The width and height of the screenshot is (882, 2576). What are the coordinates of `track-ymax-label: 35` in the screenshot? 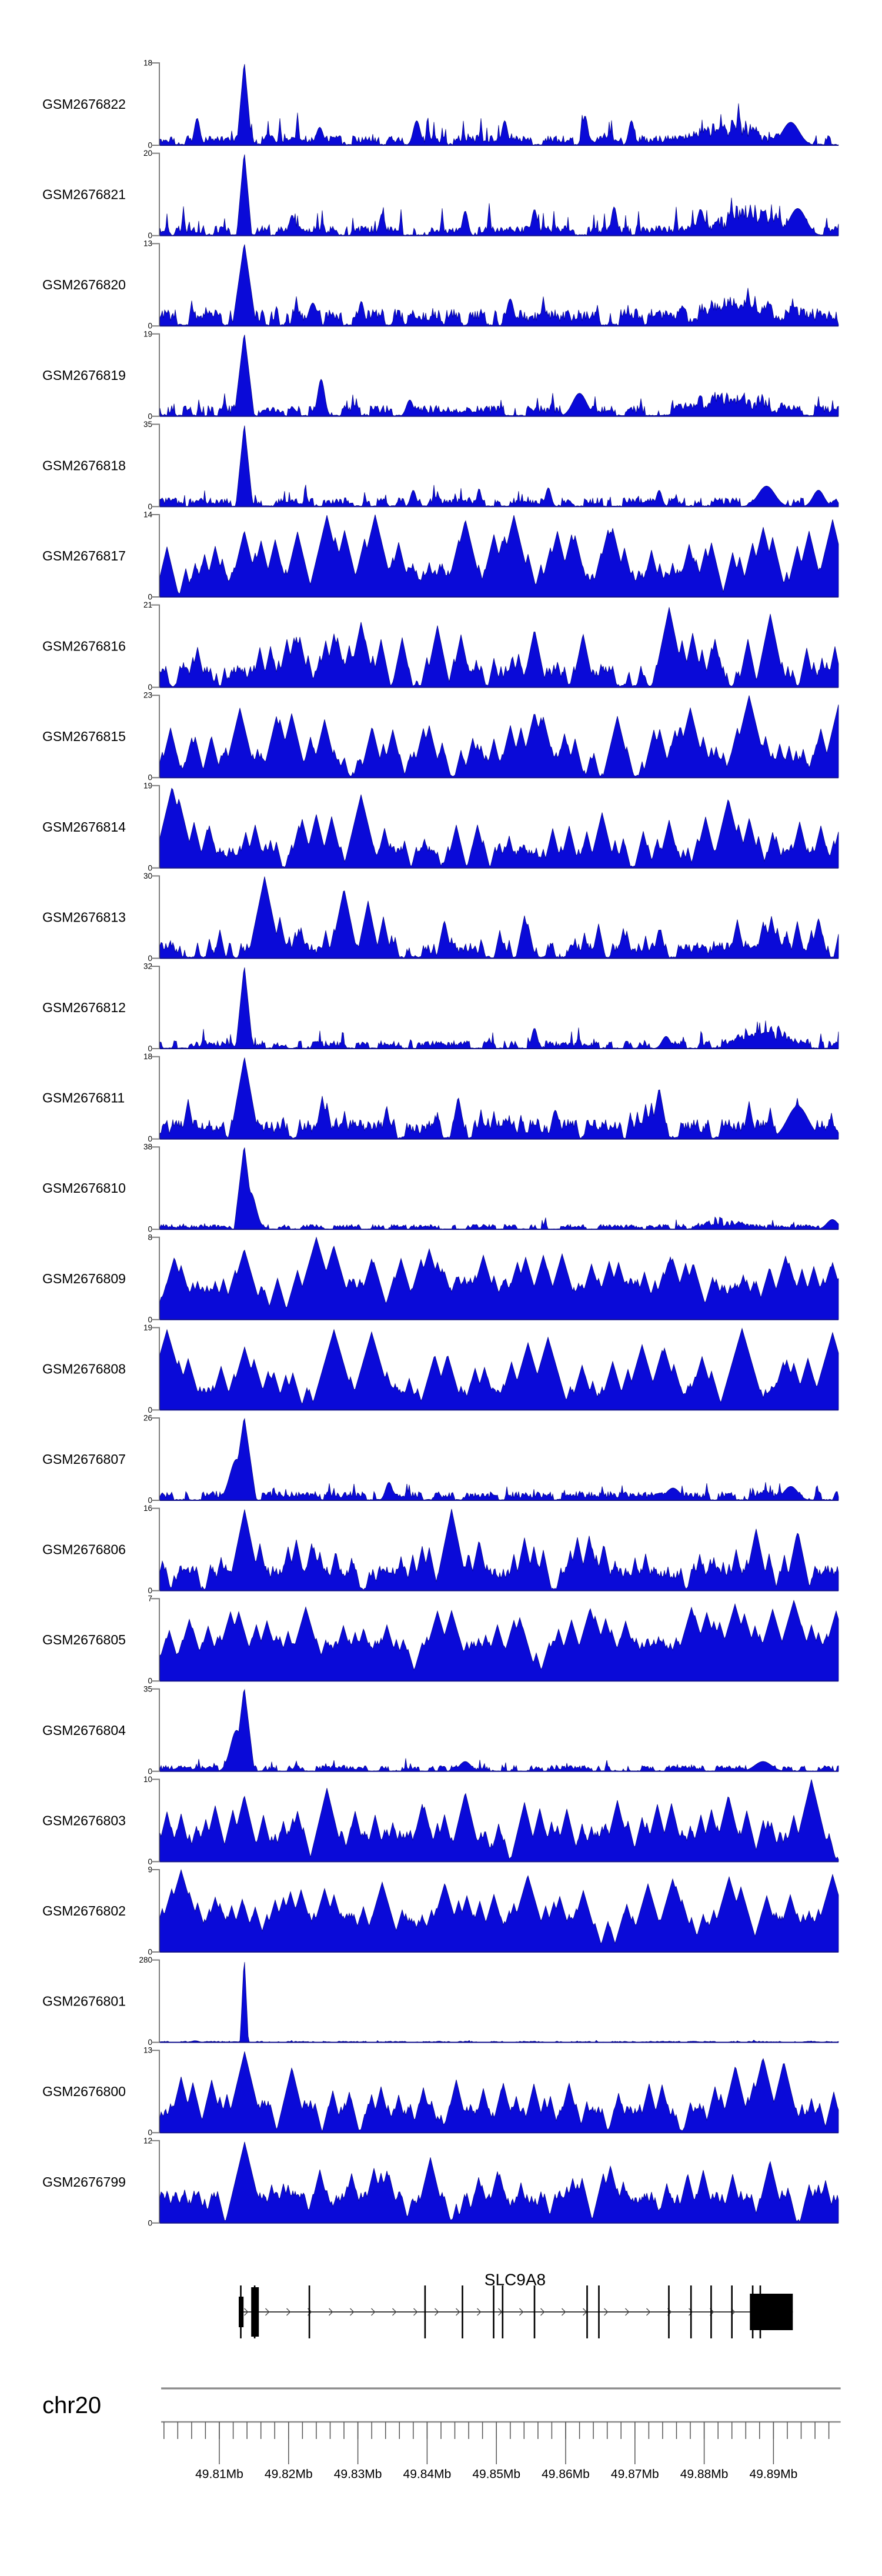 It's located at (147, 424).